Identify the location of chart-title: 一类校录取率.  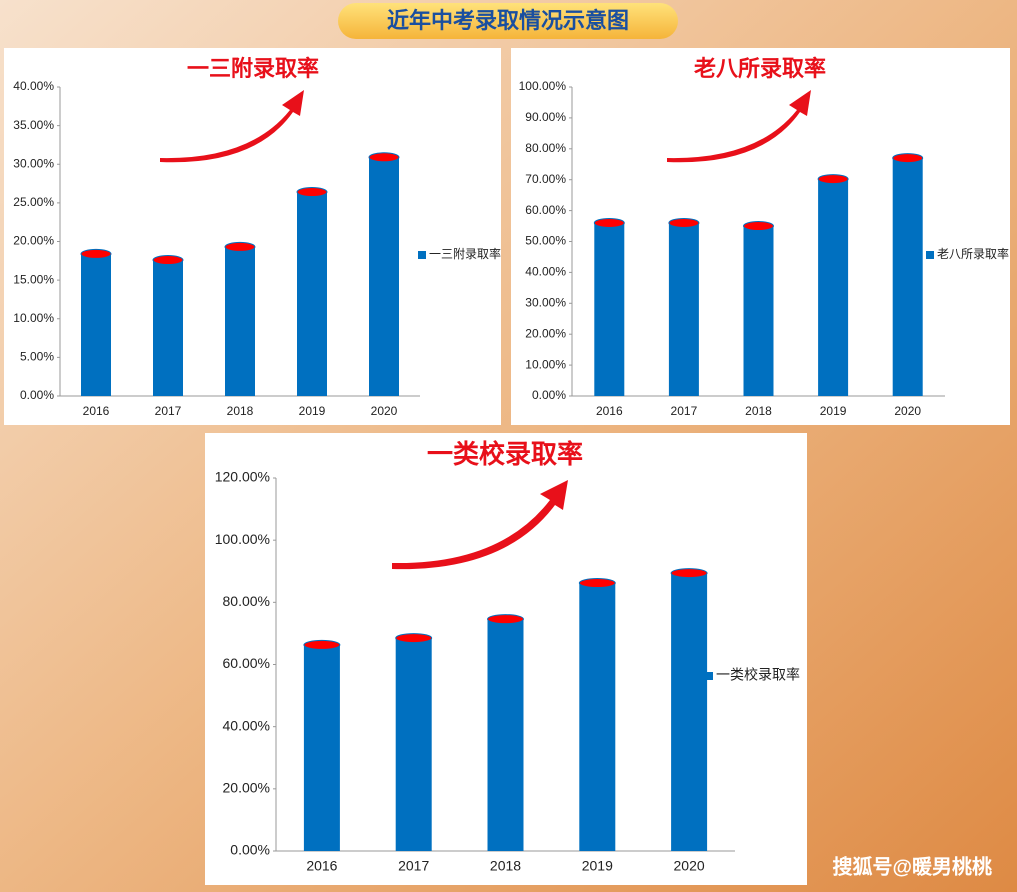
(505, 454).